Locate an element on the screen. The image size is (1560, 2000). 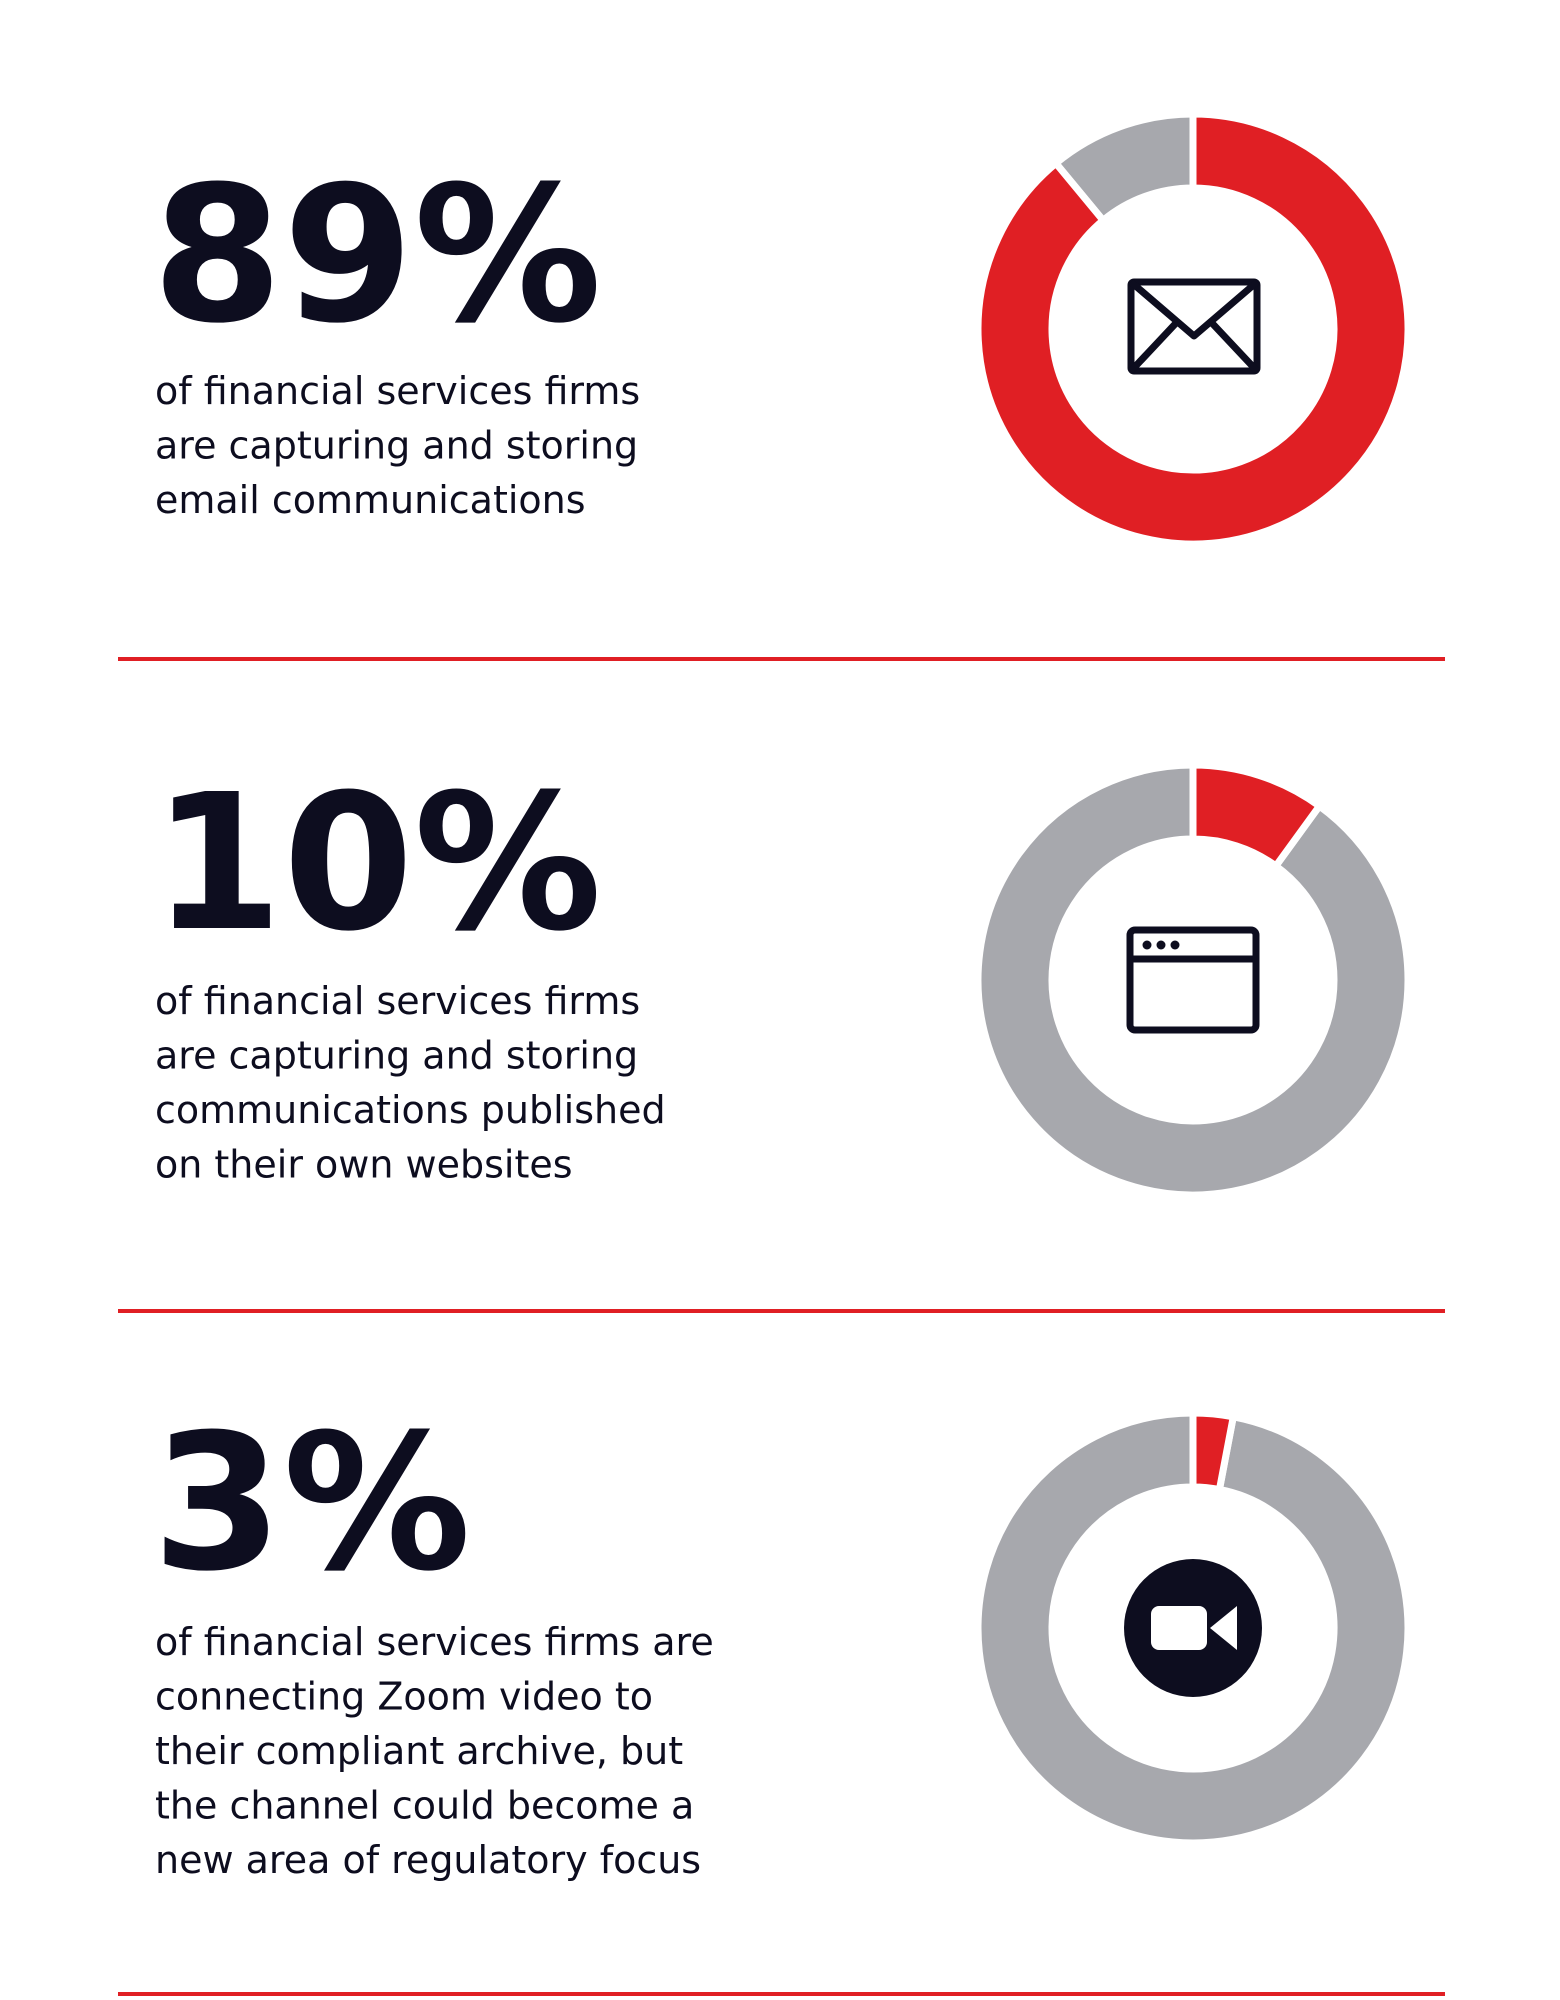
description-line: of financial services firms are is located at coordinates (434, 1642).